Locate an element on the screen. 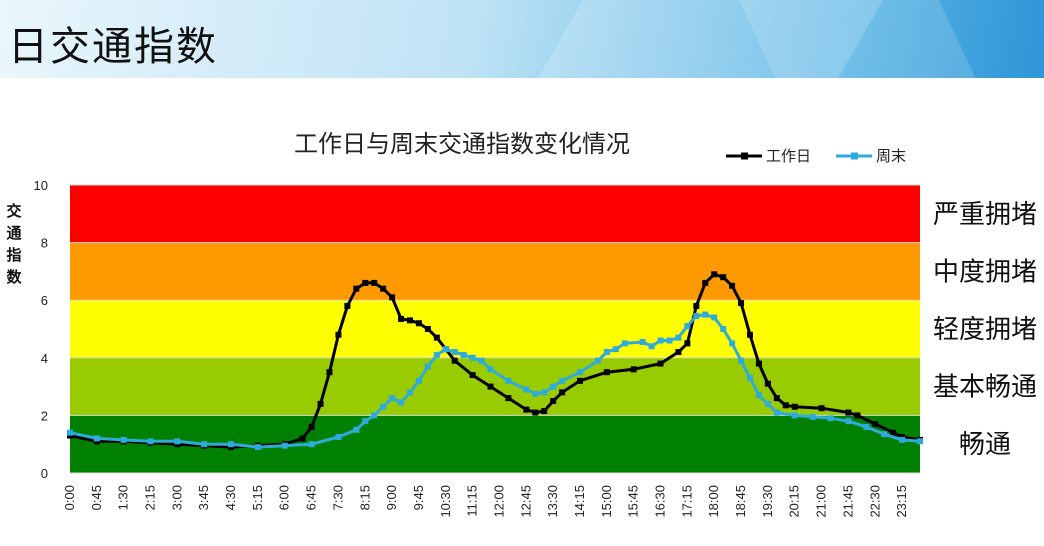 Image resolution: width=1044 pixels, height=546 pixels. x-tick-label: 4:30 is located at coordinates (230, 497).